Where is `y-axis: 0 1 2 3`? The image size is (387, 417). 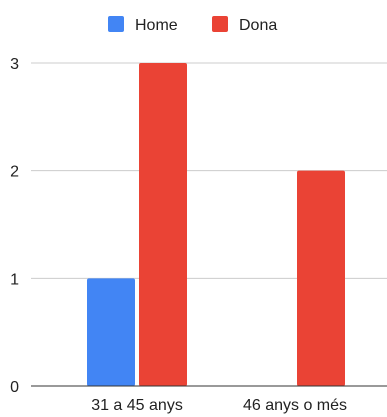
y-axis: 0 1 2 3 is located at coordinates (14, 226).